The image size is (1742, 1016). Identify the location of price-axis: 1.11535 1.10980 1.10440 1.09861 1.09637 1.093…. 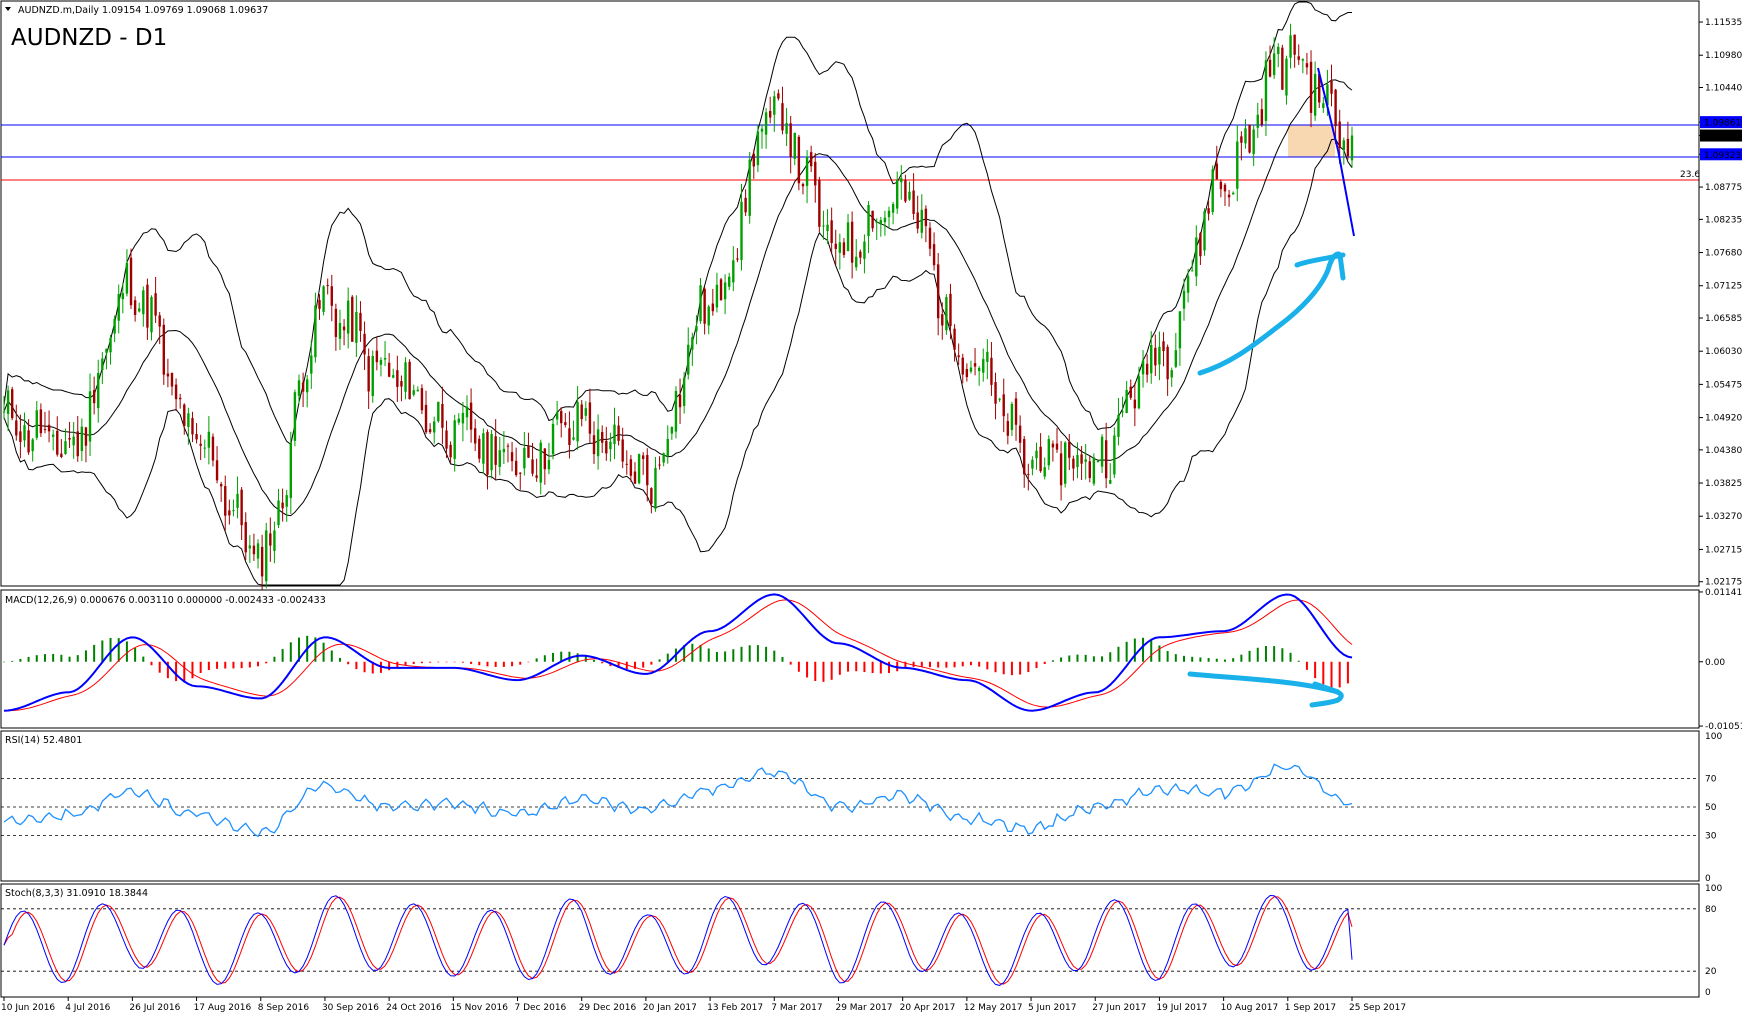
(1720, 294).